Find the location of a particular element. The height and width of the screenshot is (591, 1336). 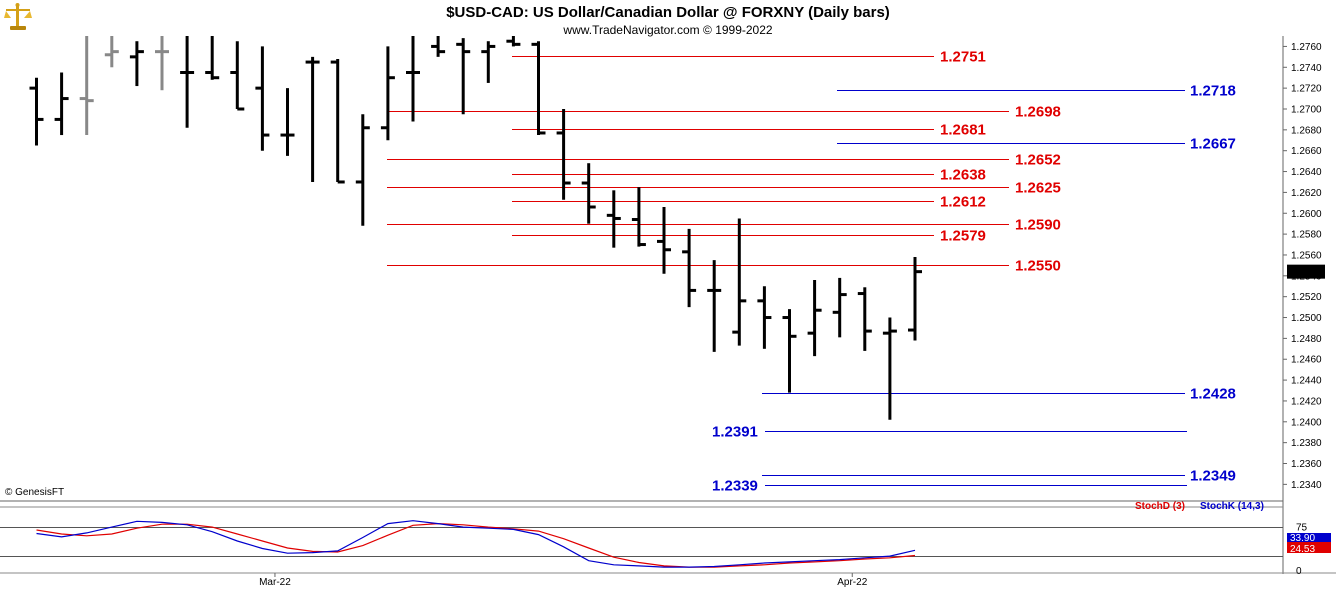

y-tick-label: 1.2680 is located at coordinates (1306, 130).